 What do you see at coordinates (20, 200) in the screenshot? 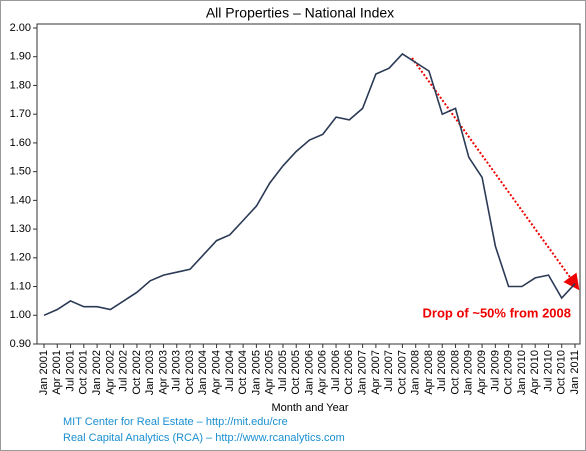
I see `y-tick-label: 1.40` at bounding box center [20, 200].